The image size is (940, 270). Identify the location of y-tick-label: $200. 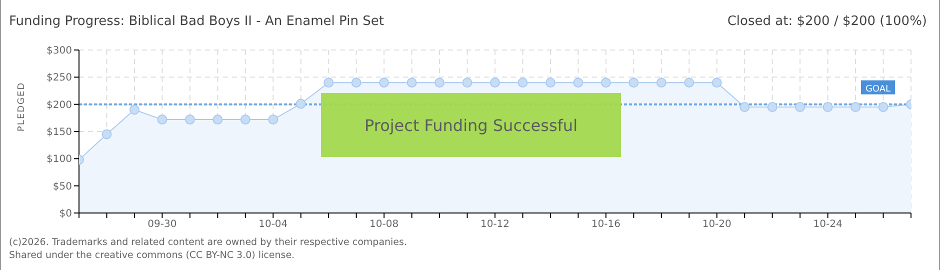
(59, 105).